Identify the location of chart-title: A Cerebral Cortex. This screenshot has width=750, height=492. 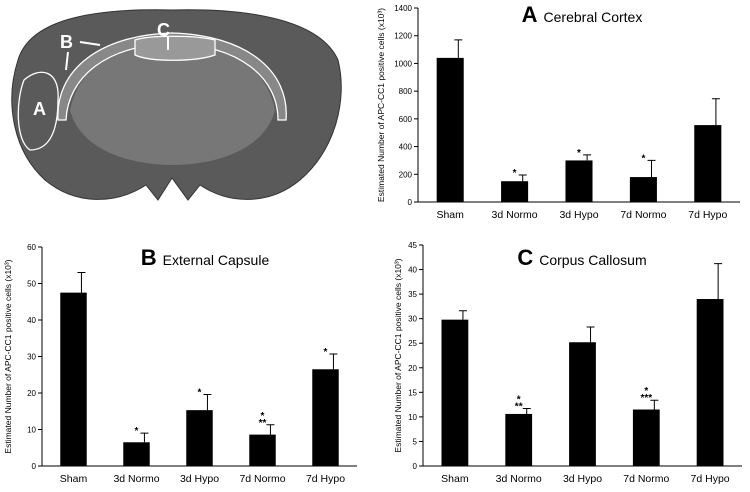
(582, 14).